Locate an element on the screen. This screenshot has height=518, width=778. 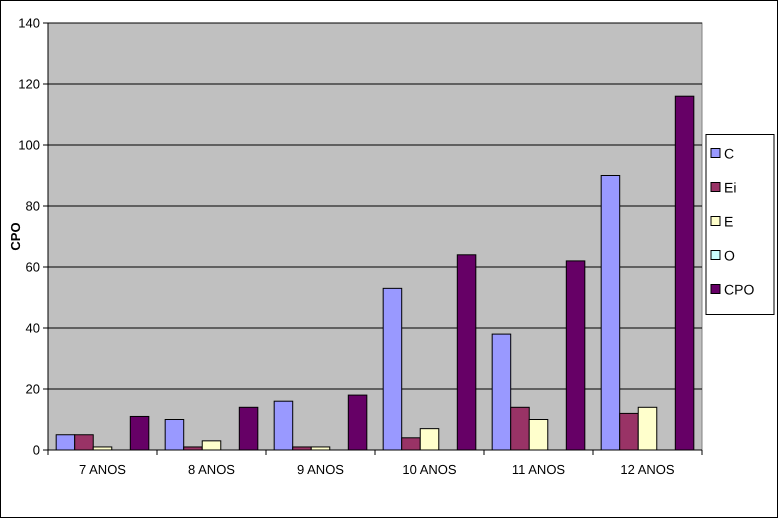
y-tick-label: 100 is located at coordinates (29, 145).